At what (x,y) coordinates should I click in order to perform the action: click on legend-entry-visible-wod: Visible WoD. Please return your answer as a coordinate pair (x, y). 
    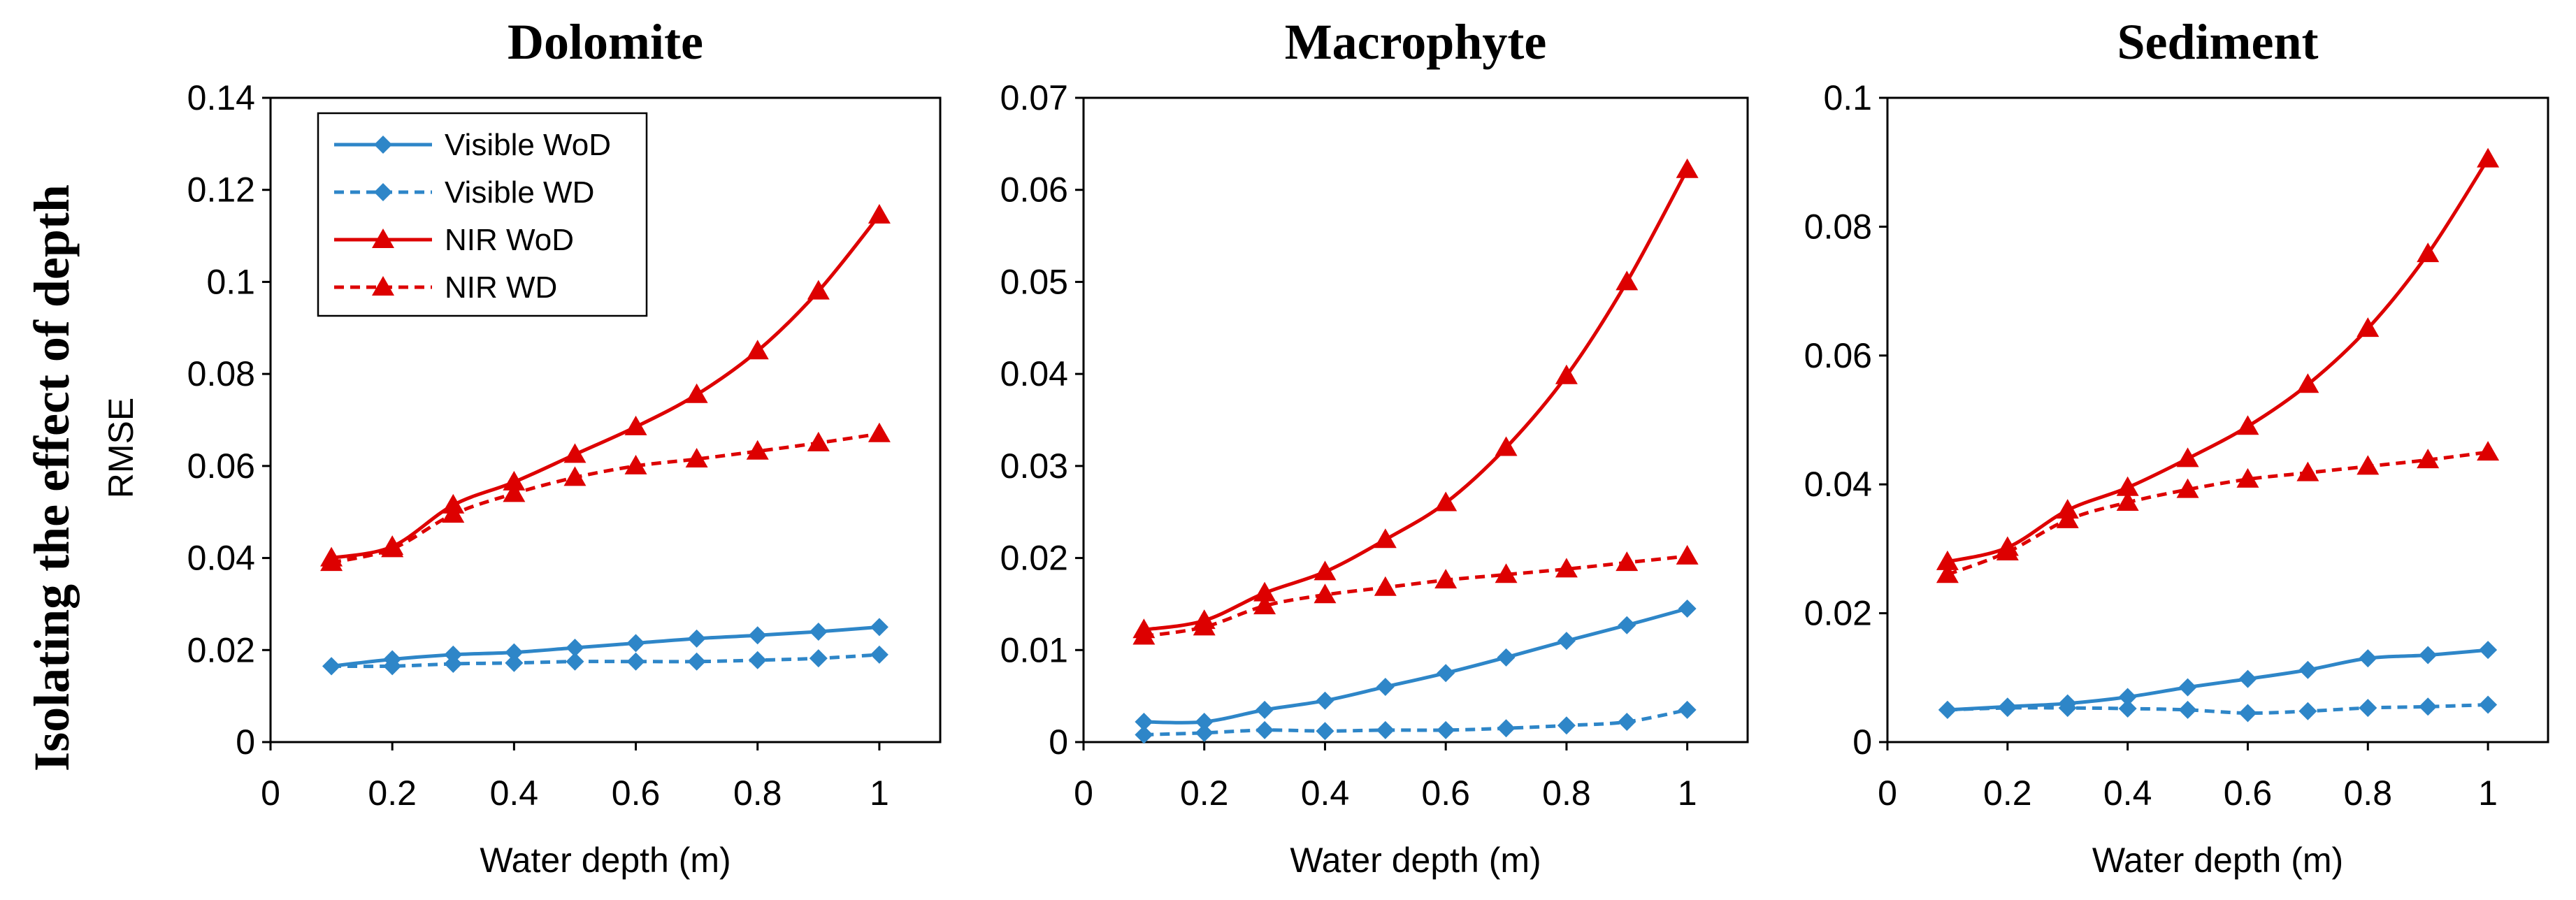
    Looking at the image, I should click on (472, 145).